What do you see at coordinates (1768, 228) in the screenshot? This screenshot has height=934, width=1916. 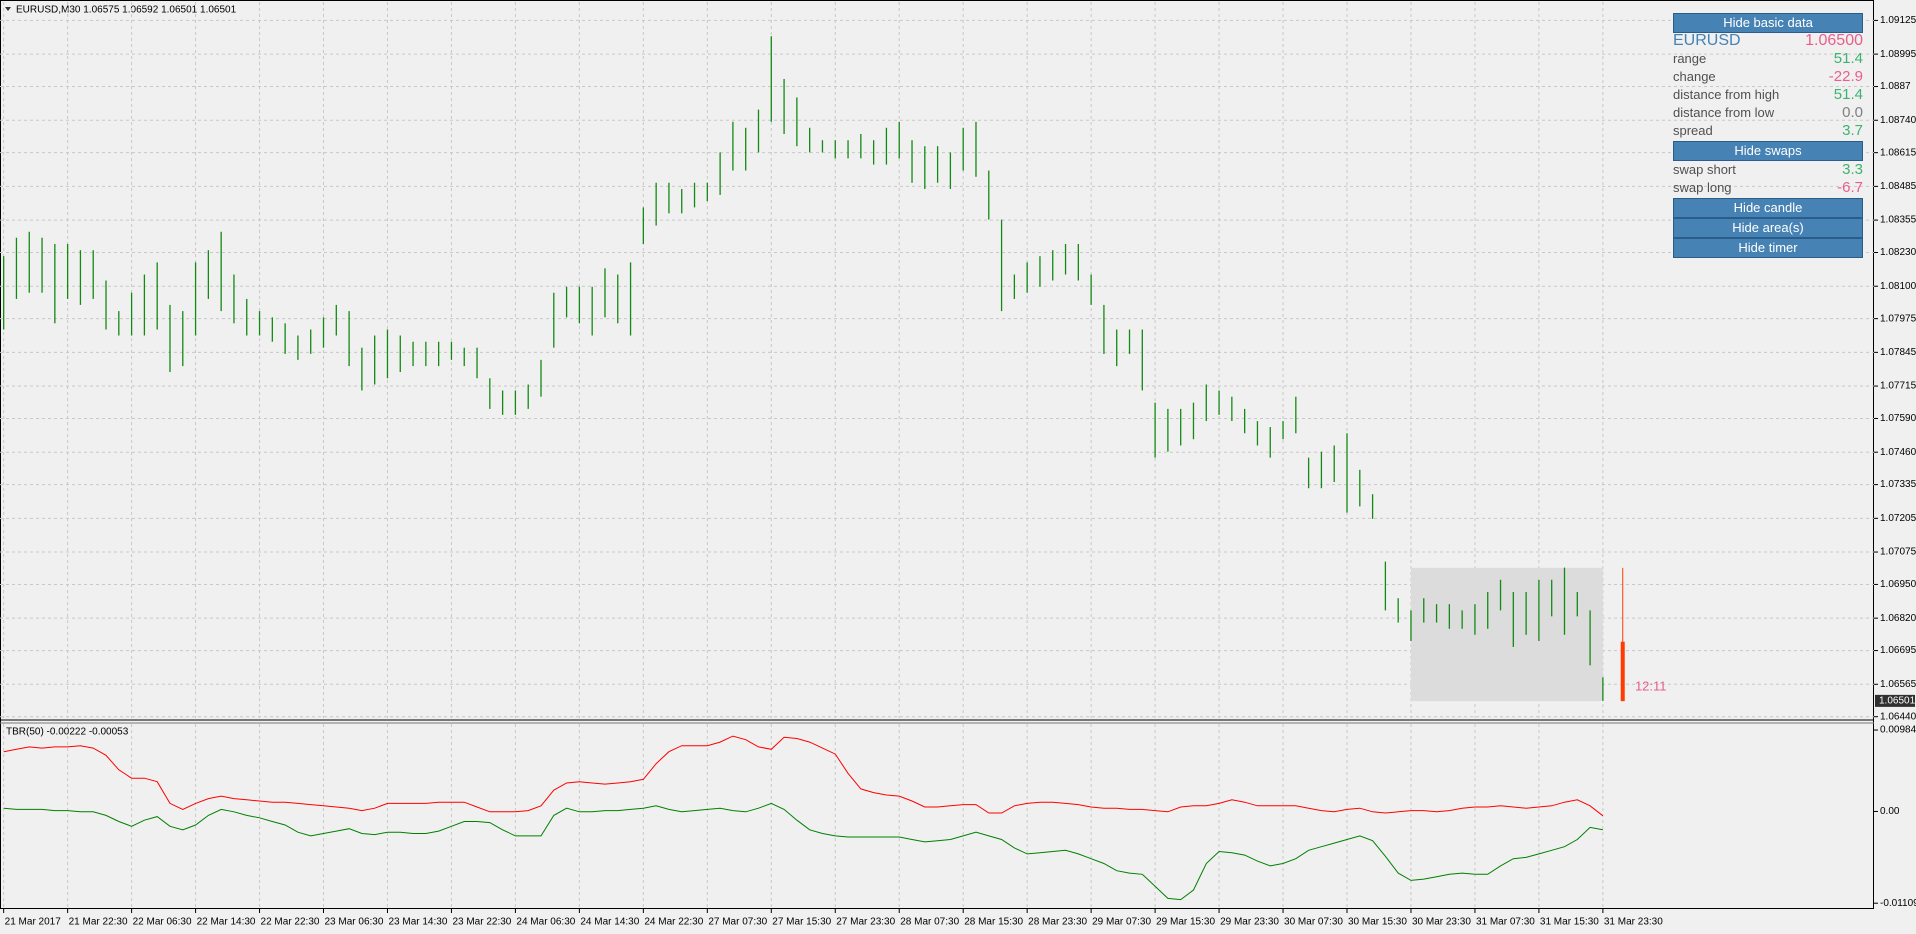 I see `button: Hide area(s)` at bounding box center [1768, 228].